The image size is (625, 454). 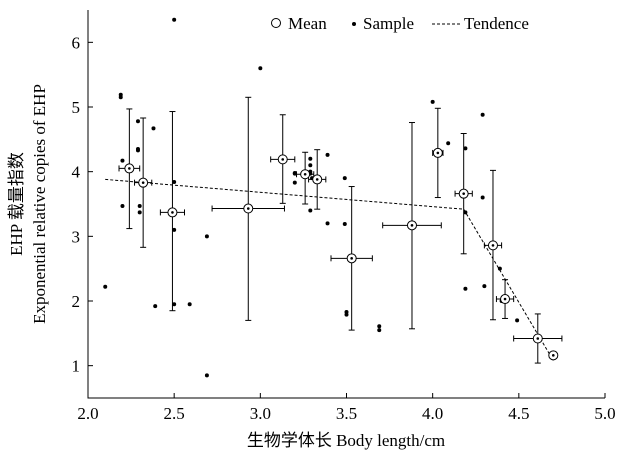 I want to click on y-axis: 1 2 3 4 5 6, so click(x=82, y=204).